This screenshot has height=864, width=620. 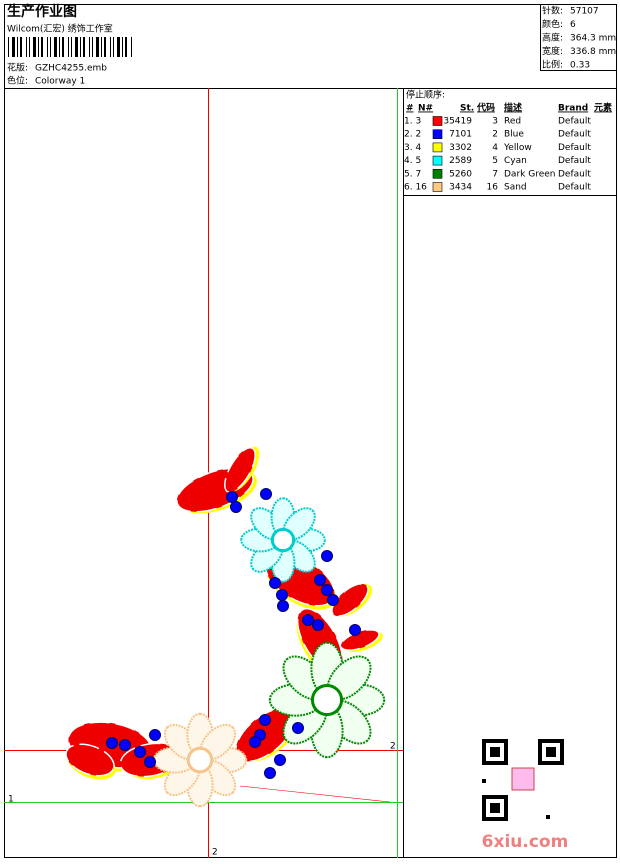 I want to click on cell-code: 4, so click(x=495, y=148).